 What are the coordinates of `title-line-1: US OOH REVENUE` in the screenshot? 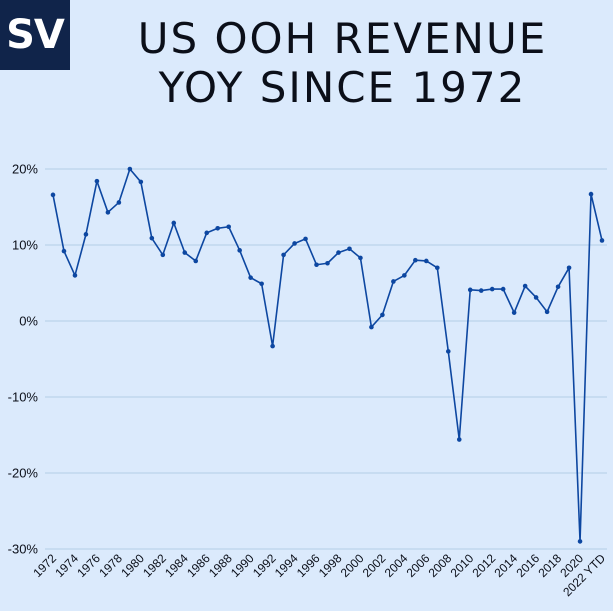 It's located at (342, 38).